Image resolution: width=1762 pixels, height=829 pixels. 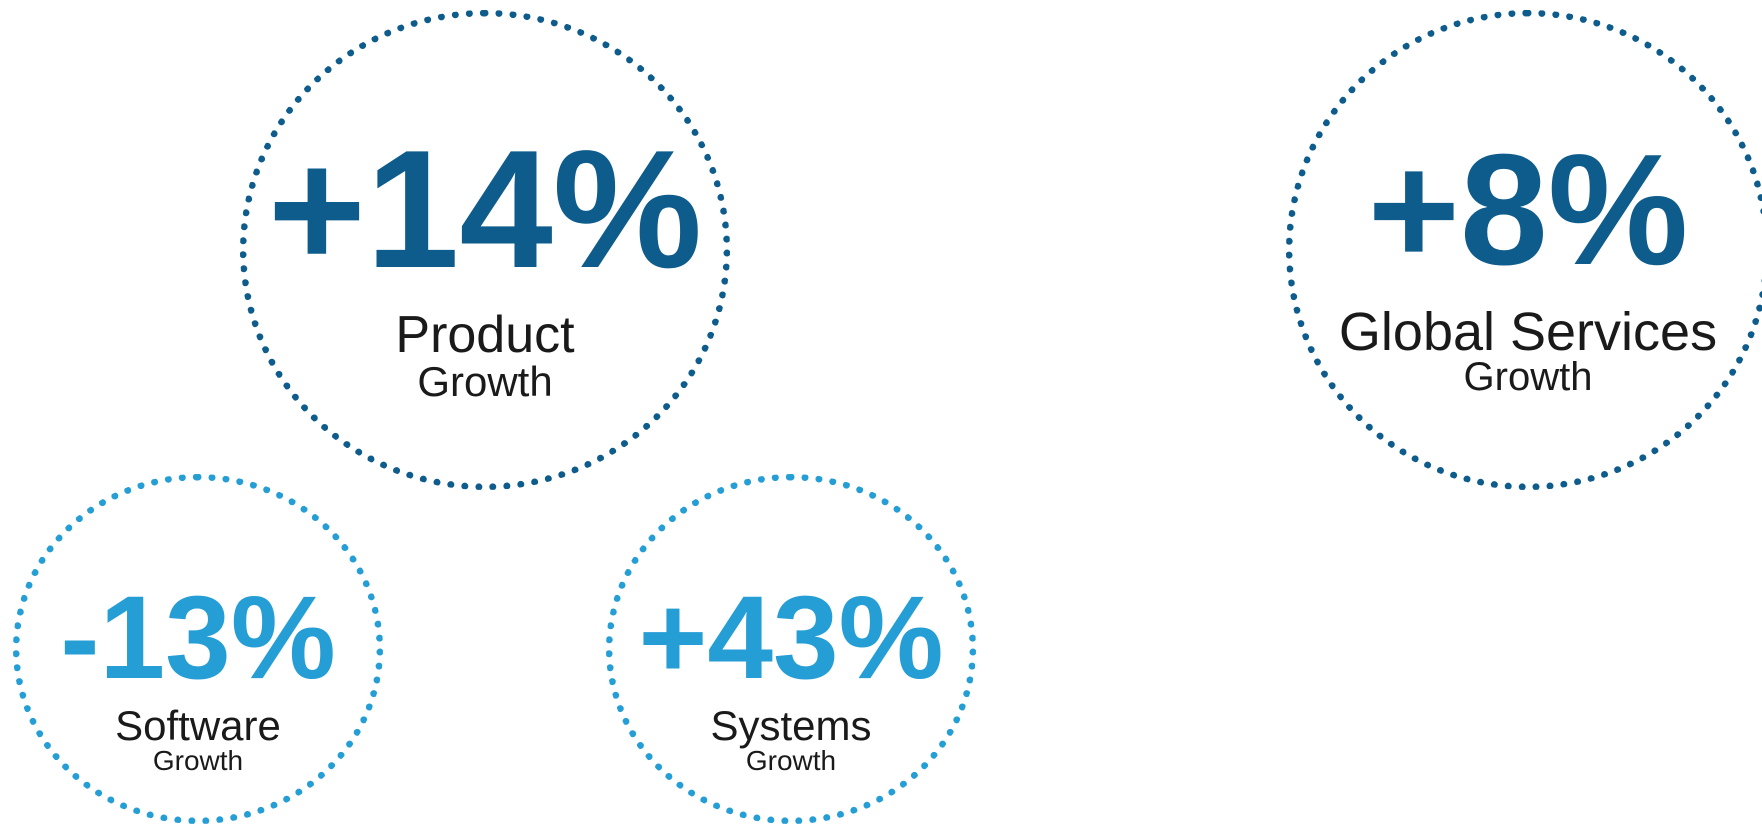 I want to click on software-growth-circle: -13% Software Growth, so click(x=198, y=649).